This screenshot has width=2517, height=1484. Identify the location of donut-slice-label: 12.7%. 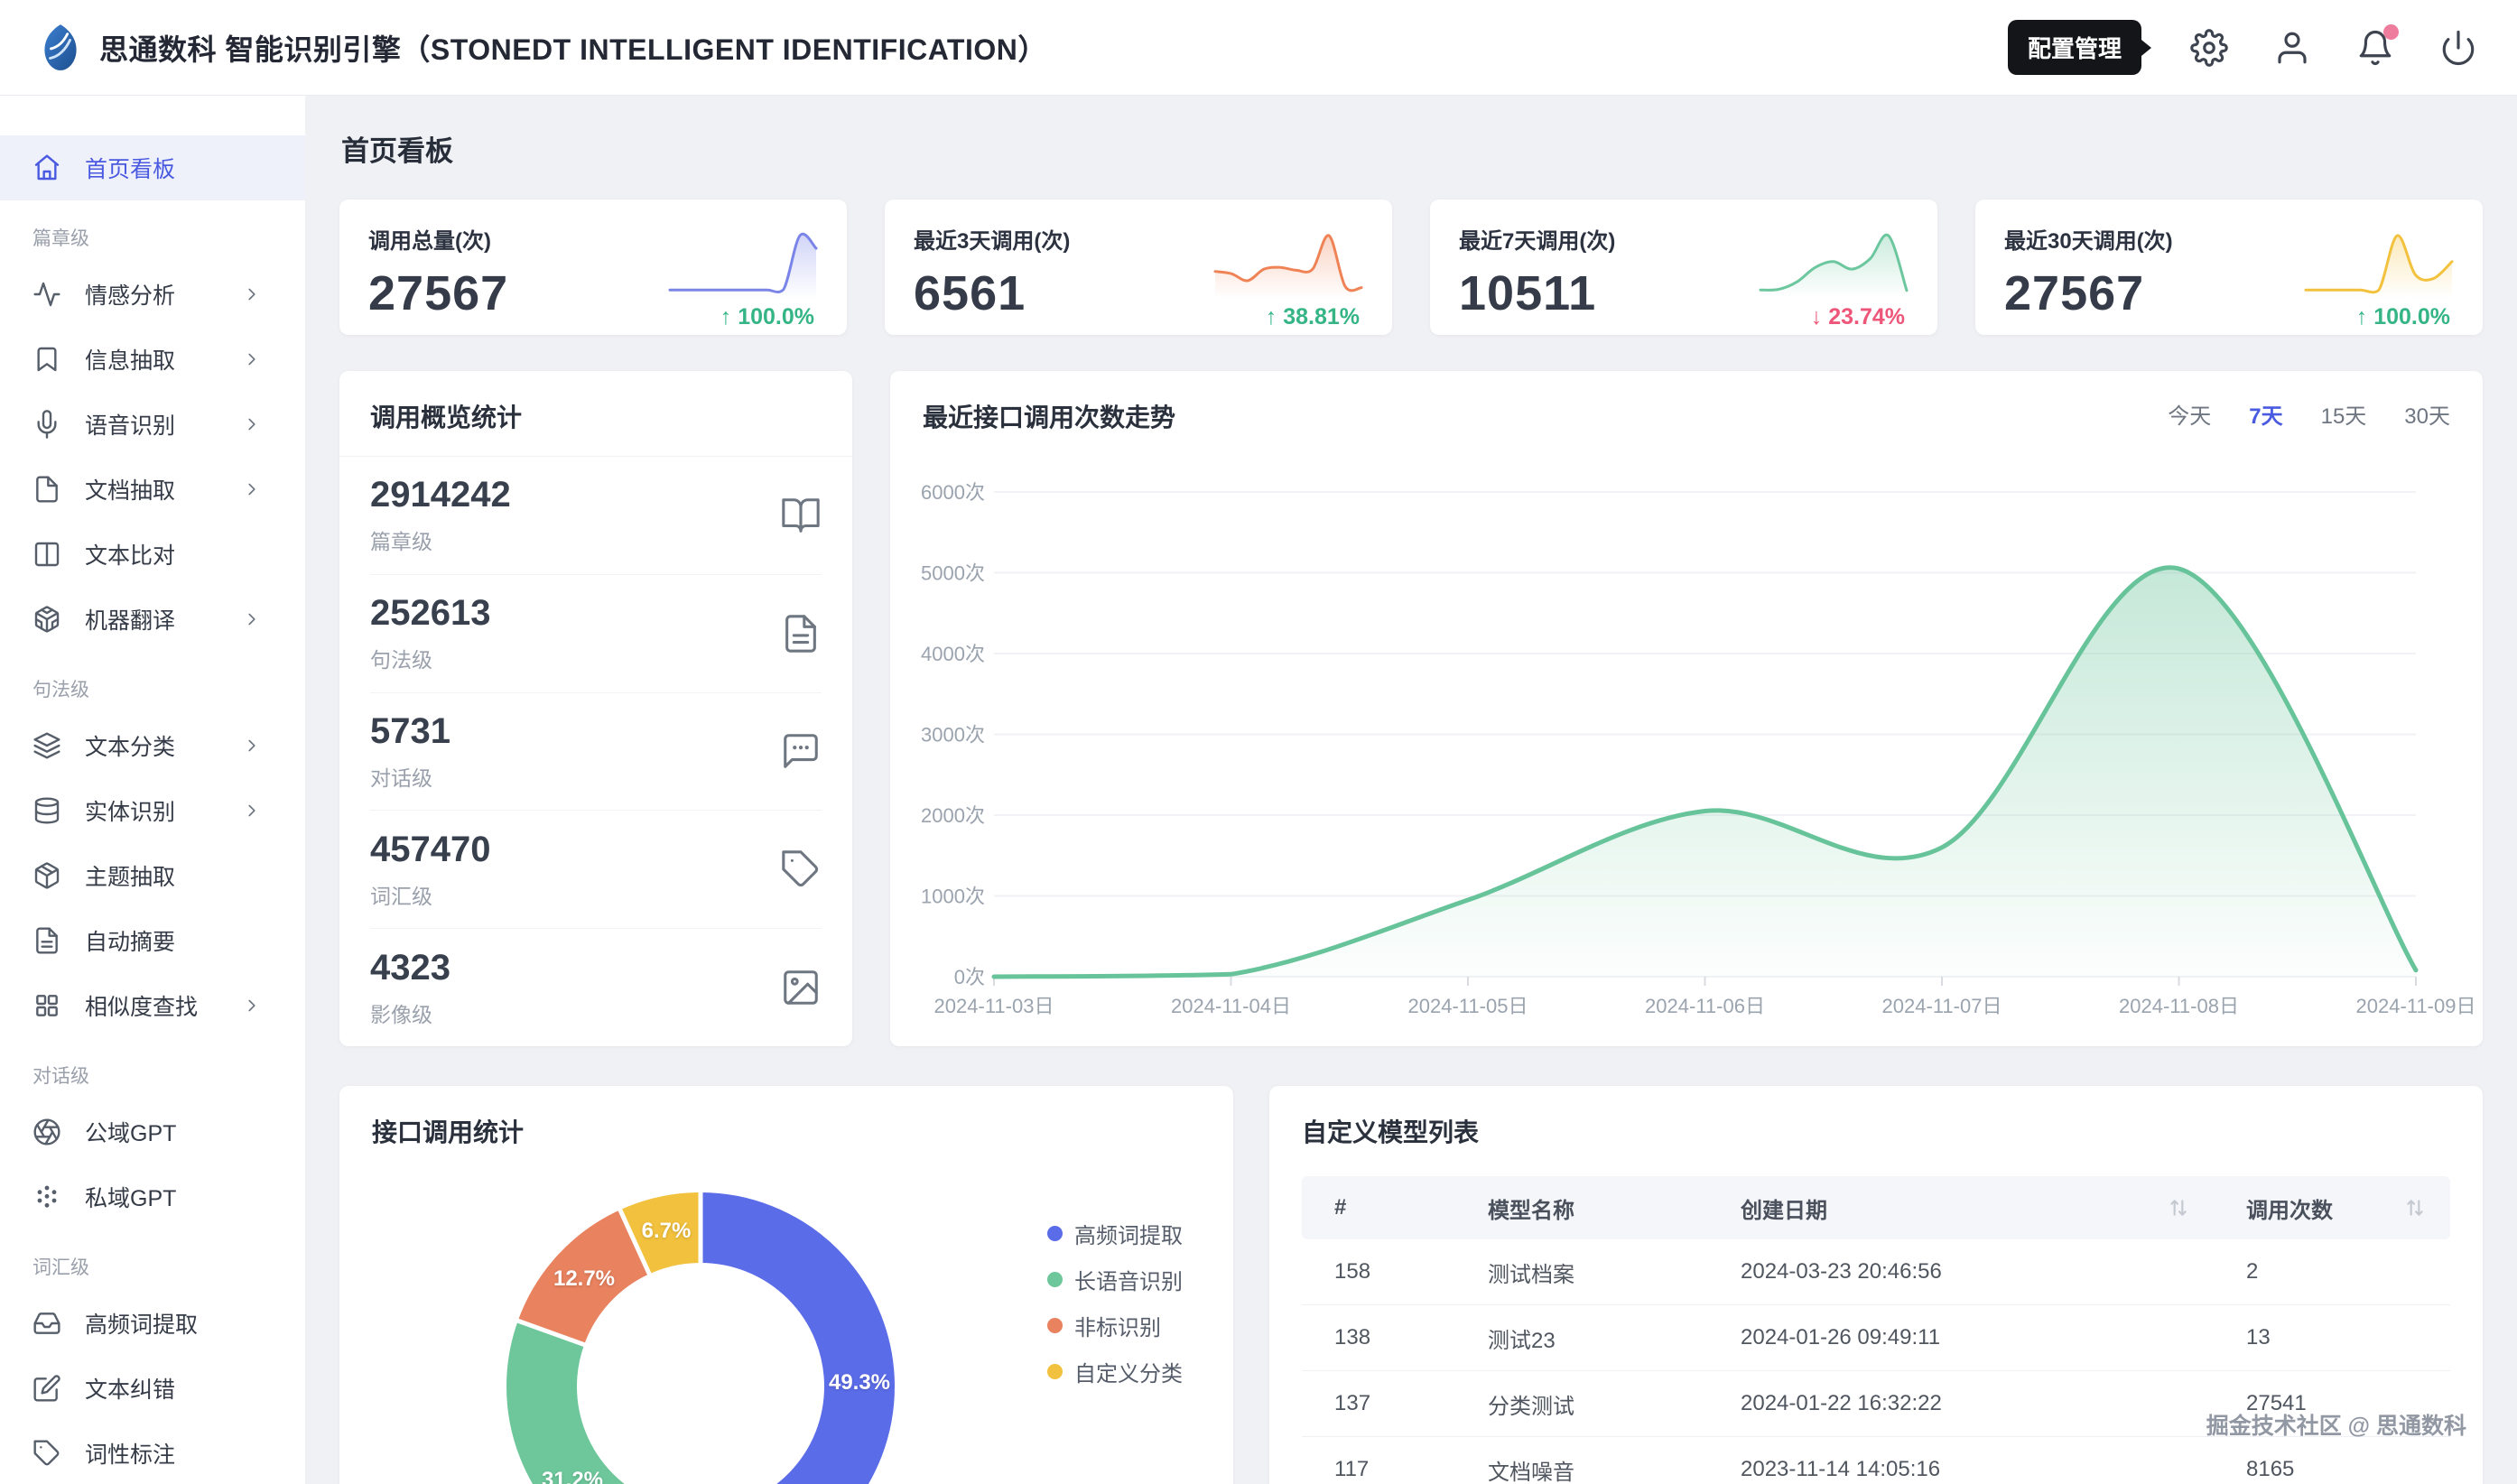
(584, 1278).